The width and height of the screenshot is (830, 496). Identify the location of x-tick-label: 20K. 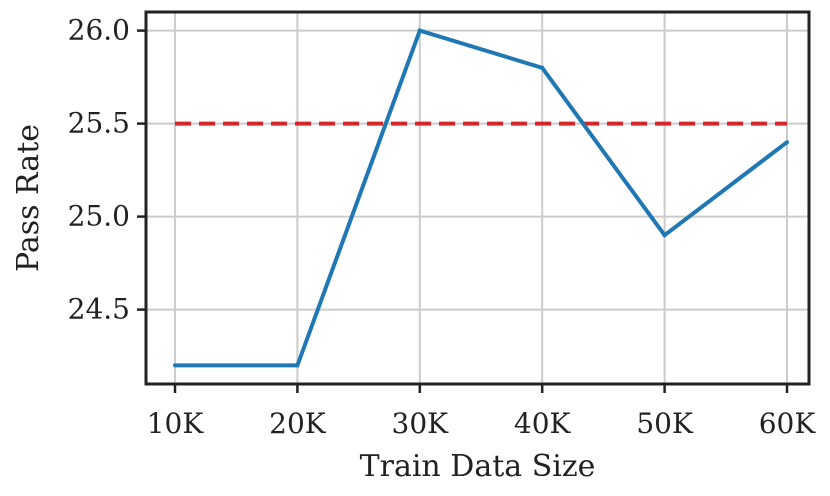
(298, 423).